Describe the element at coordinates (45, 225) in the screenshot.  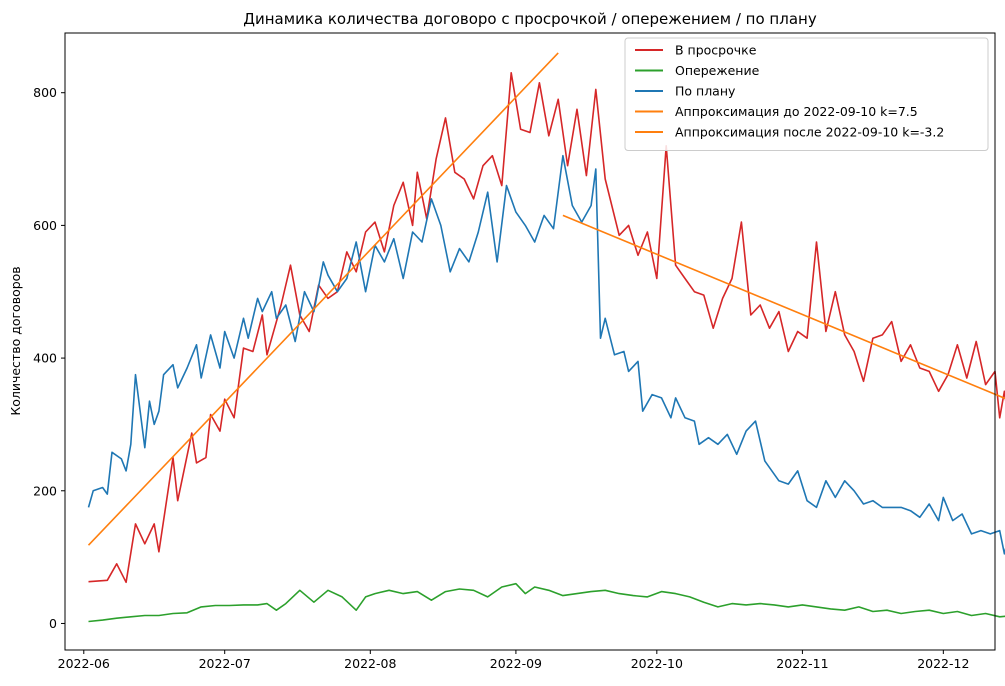
I see `y-tick-label: 600` at that location.